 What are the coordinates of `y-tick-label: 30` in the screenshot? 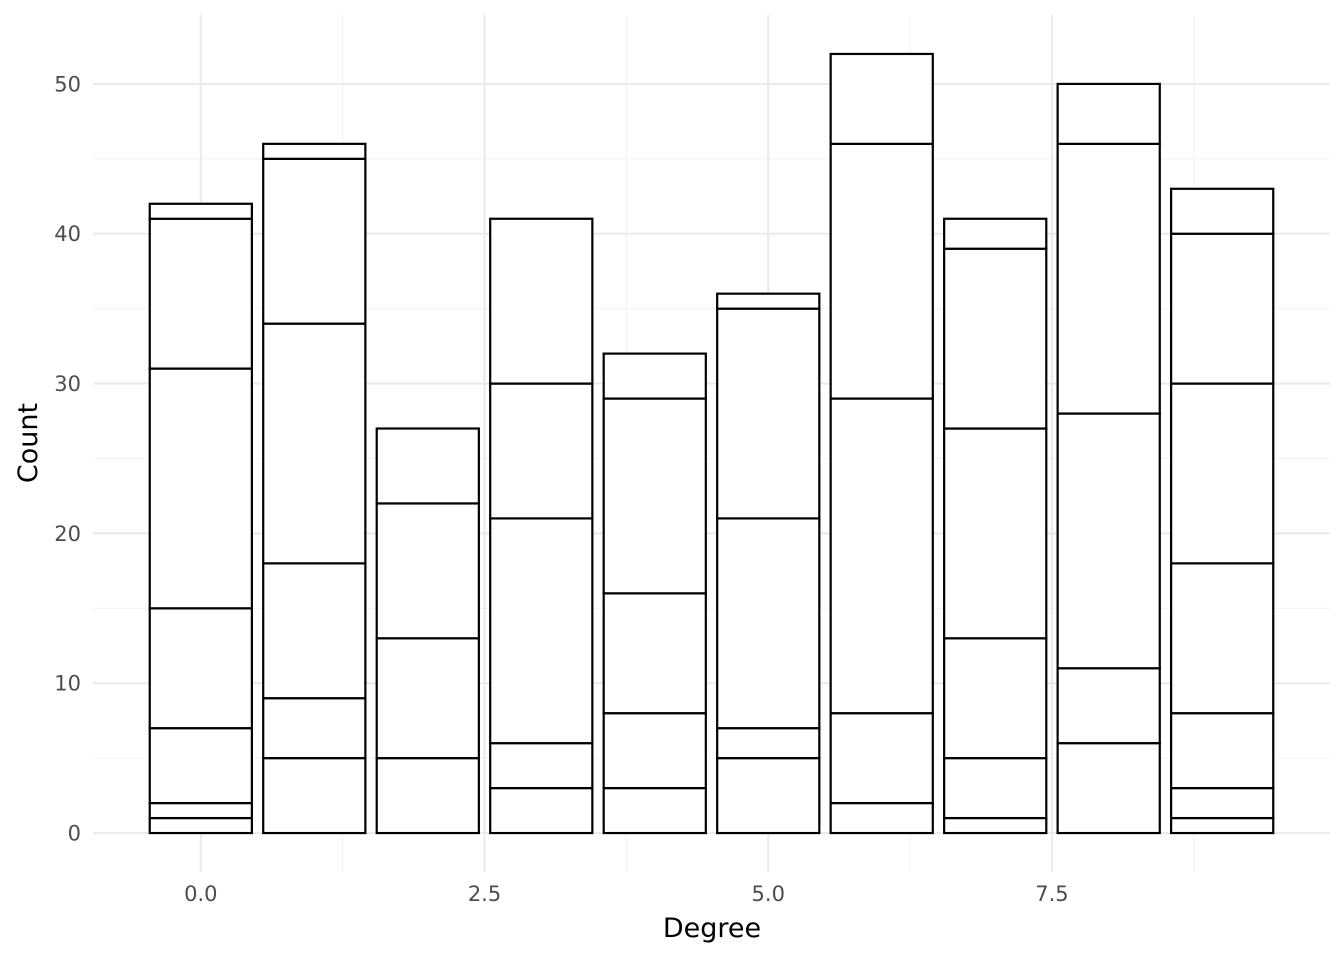 It's located at (67, 384).